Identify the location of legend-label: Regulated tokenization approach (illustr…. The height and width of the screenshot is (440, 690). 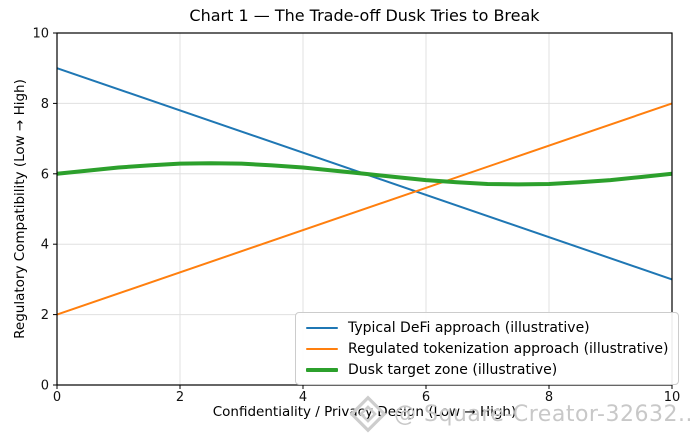
(508, 348).